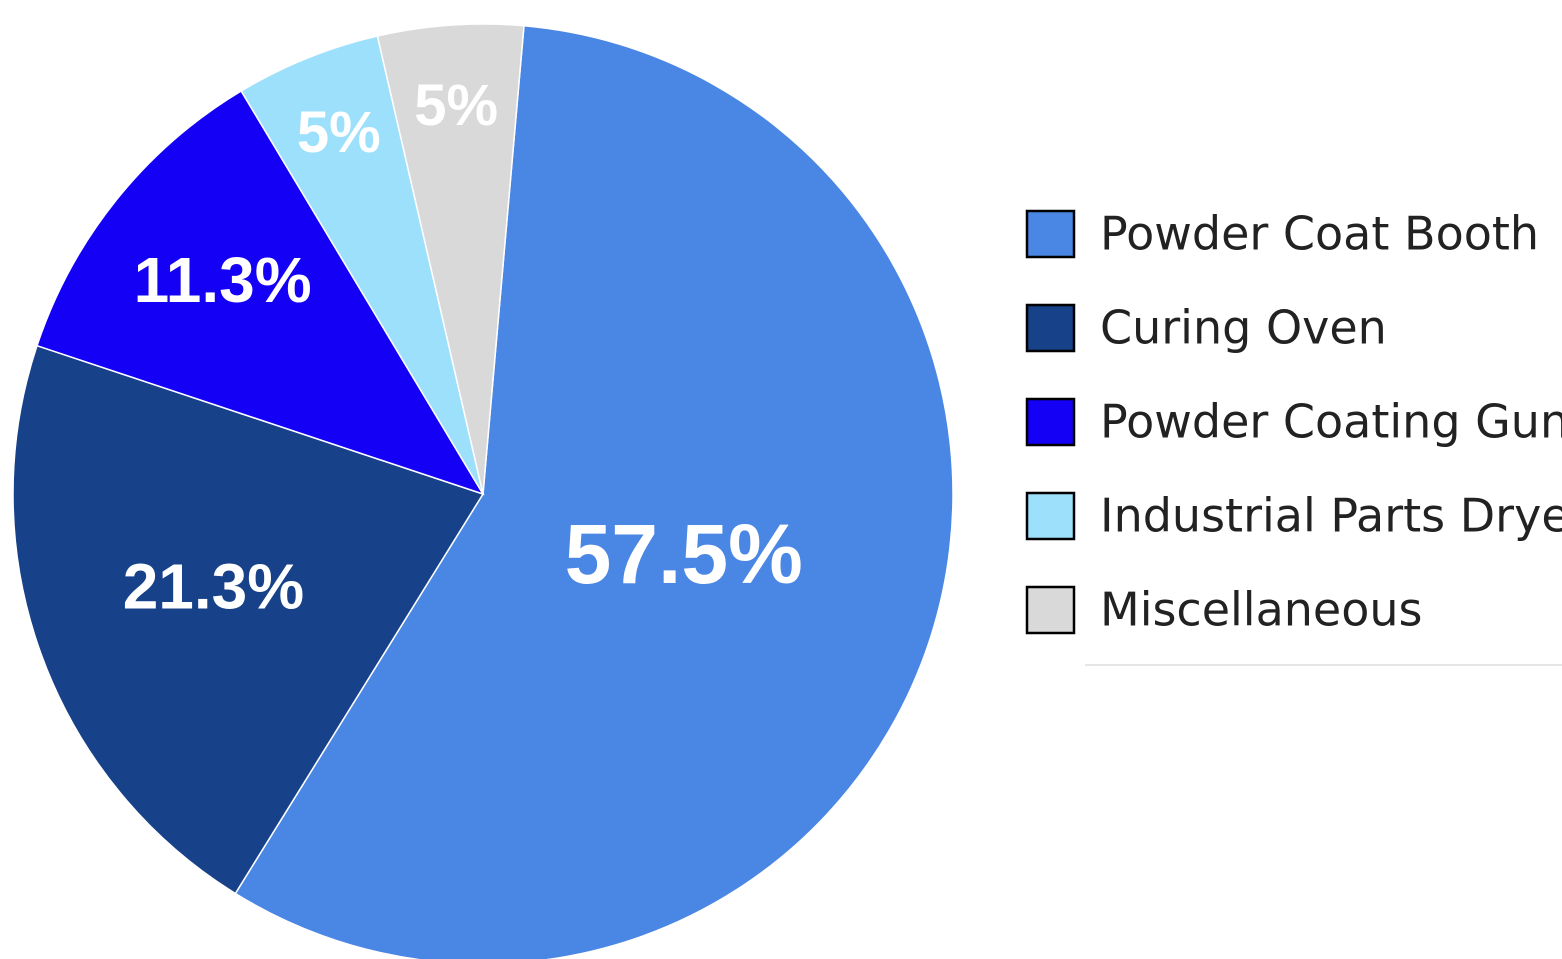  Describe the element at coordinates (1243, 328) in the screenshot. I see `legend-label: Curing Oven` at that location.